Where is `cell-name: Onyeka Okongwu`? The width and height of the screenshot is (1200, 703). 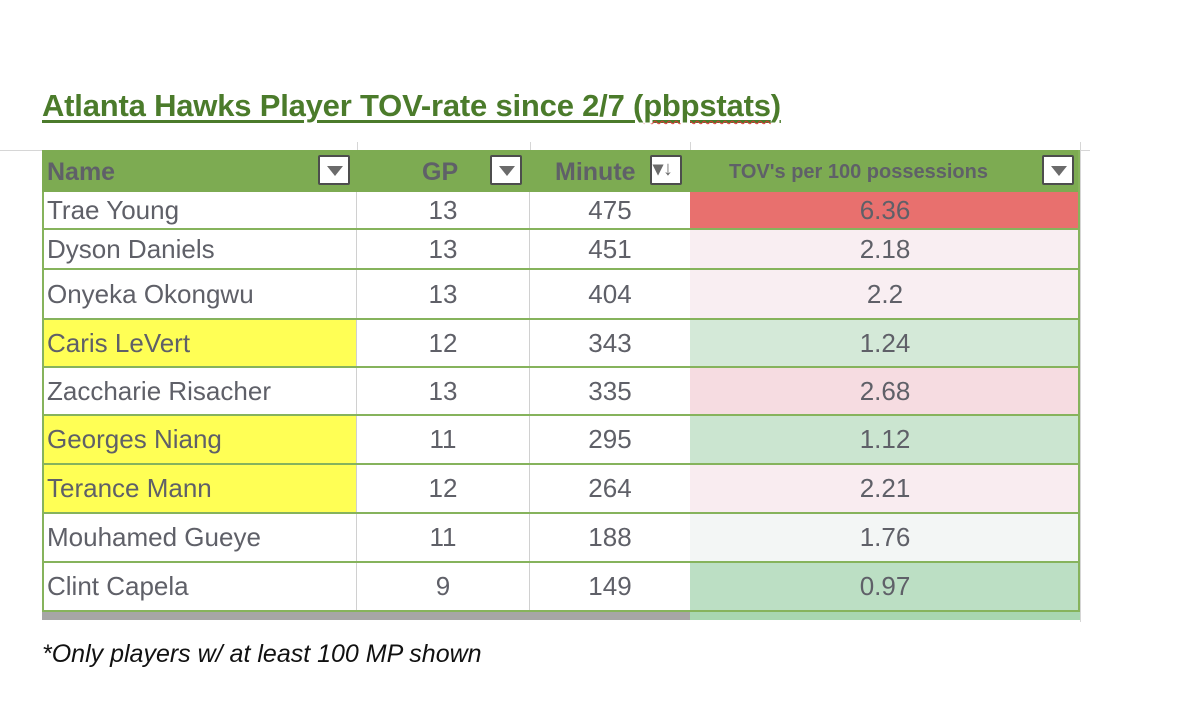
cell-name: Onyeka Okongwu is located at coordinates (199, 294).